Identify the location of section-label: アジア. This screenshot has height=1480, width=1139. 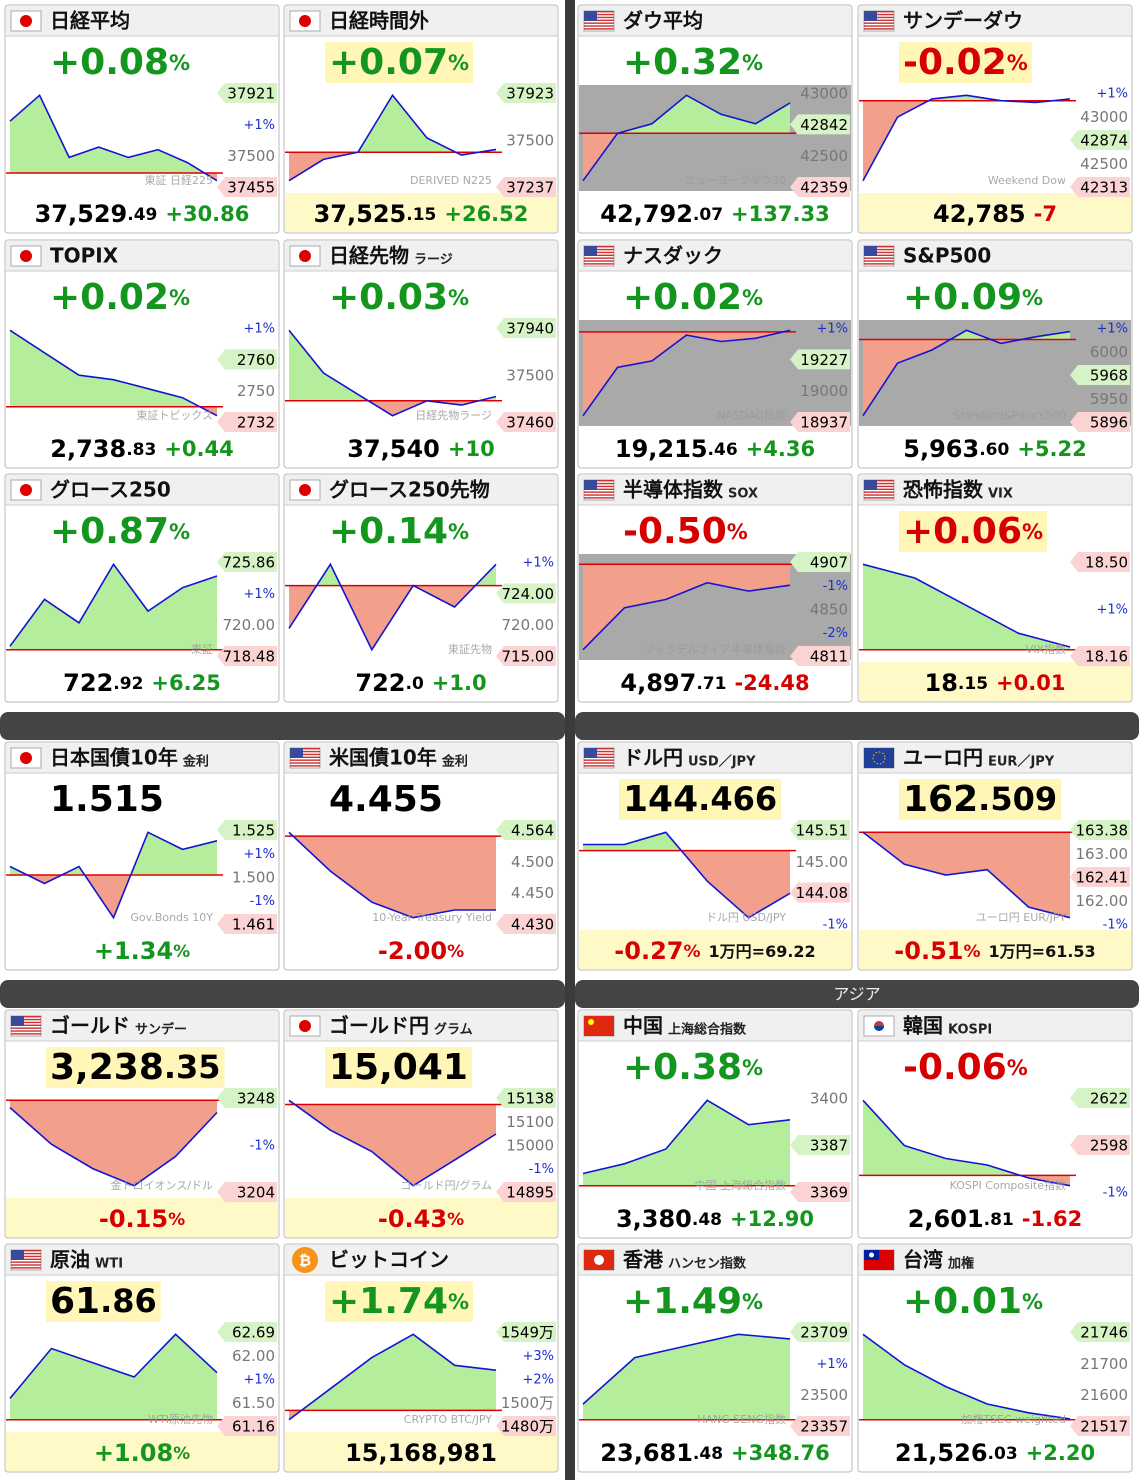
(856, 994).